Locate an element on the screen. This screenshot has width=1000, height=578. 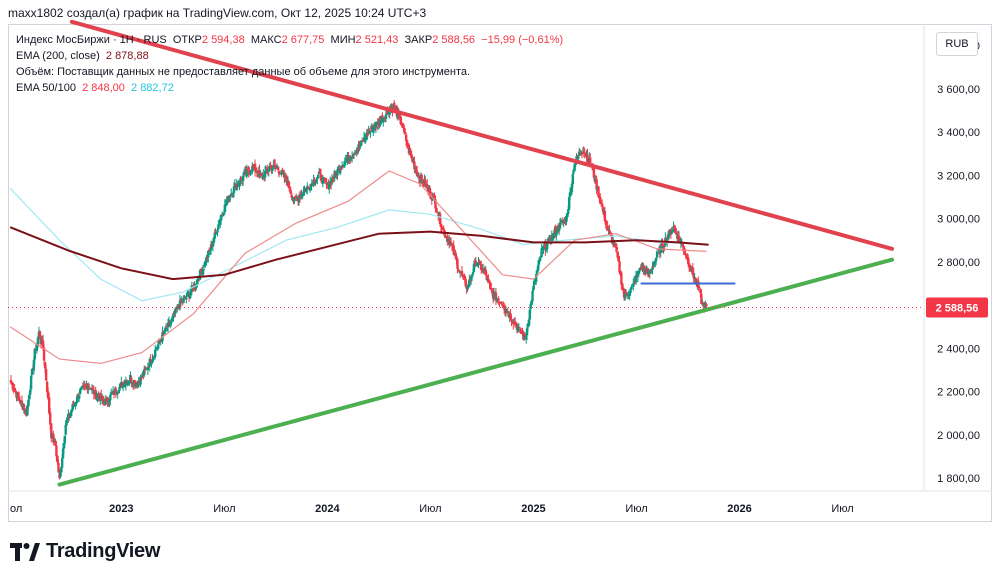
x-tick-label: 2026 is located at coordinates (739, 509).